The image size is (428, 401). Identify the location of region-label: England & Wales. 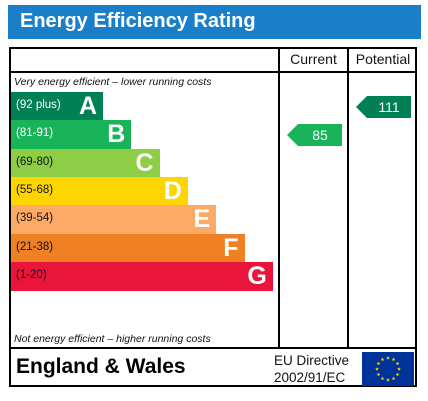
(101, 366).